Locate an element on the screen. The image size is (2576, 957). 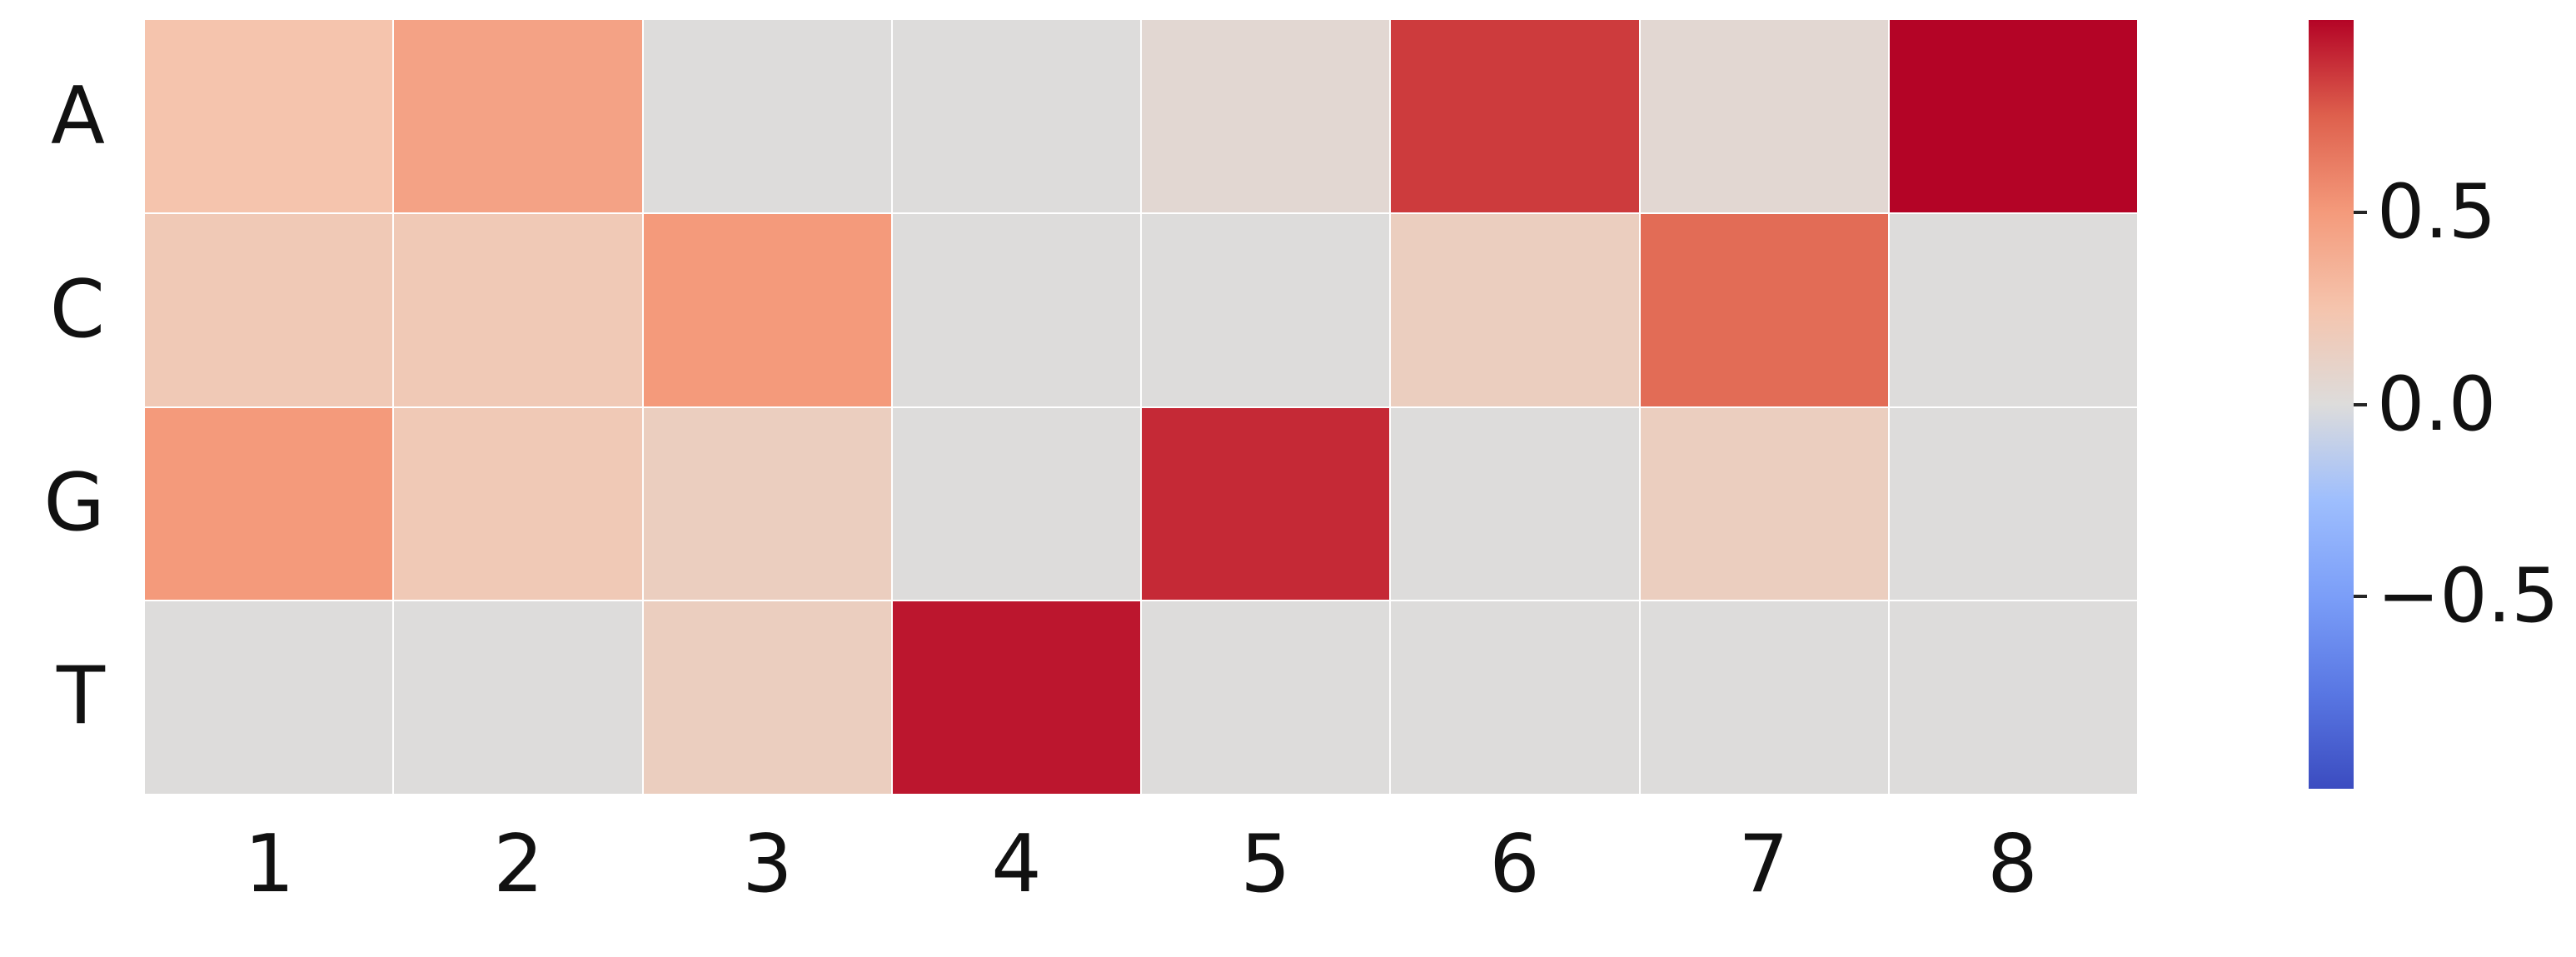
colorbar-tick-label: 0.5 is located at coordinates (2437, 211).